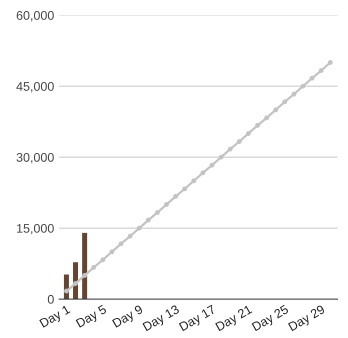  What do you see at coordinates (55, 317) in the screenshot?
I see `x-tick-label: Day 1` at bounding box center [55, 317].